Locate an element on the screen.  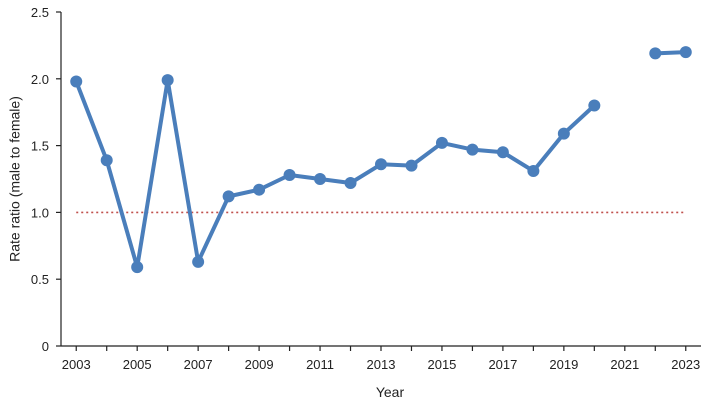
y-tick-label: 1.0 is located at coordinates (40, 212).